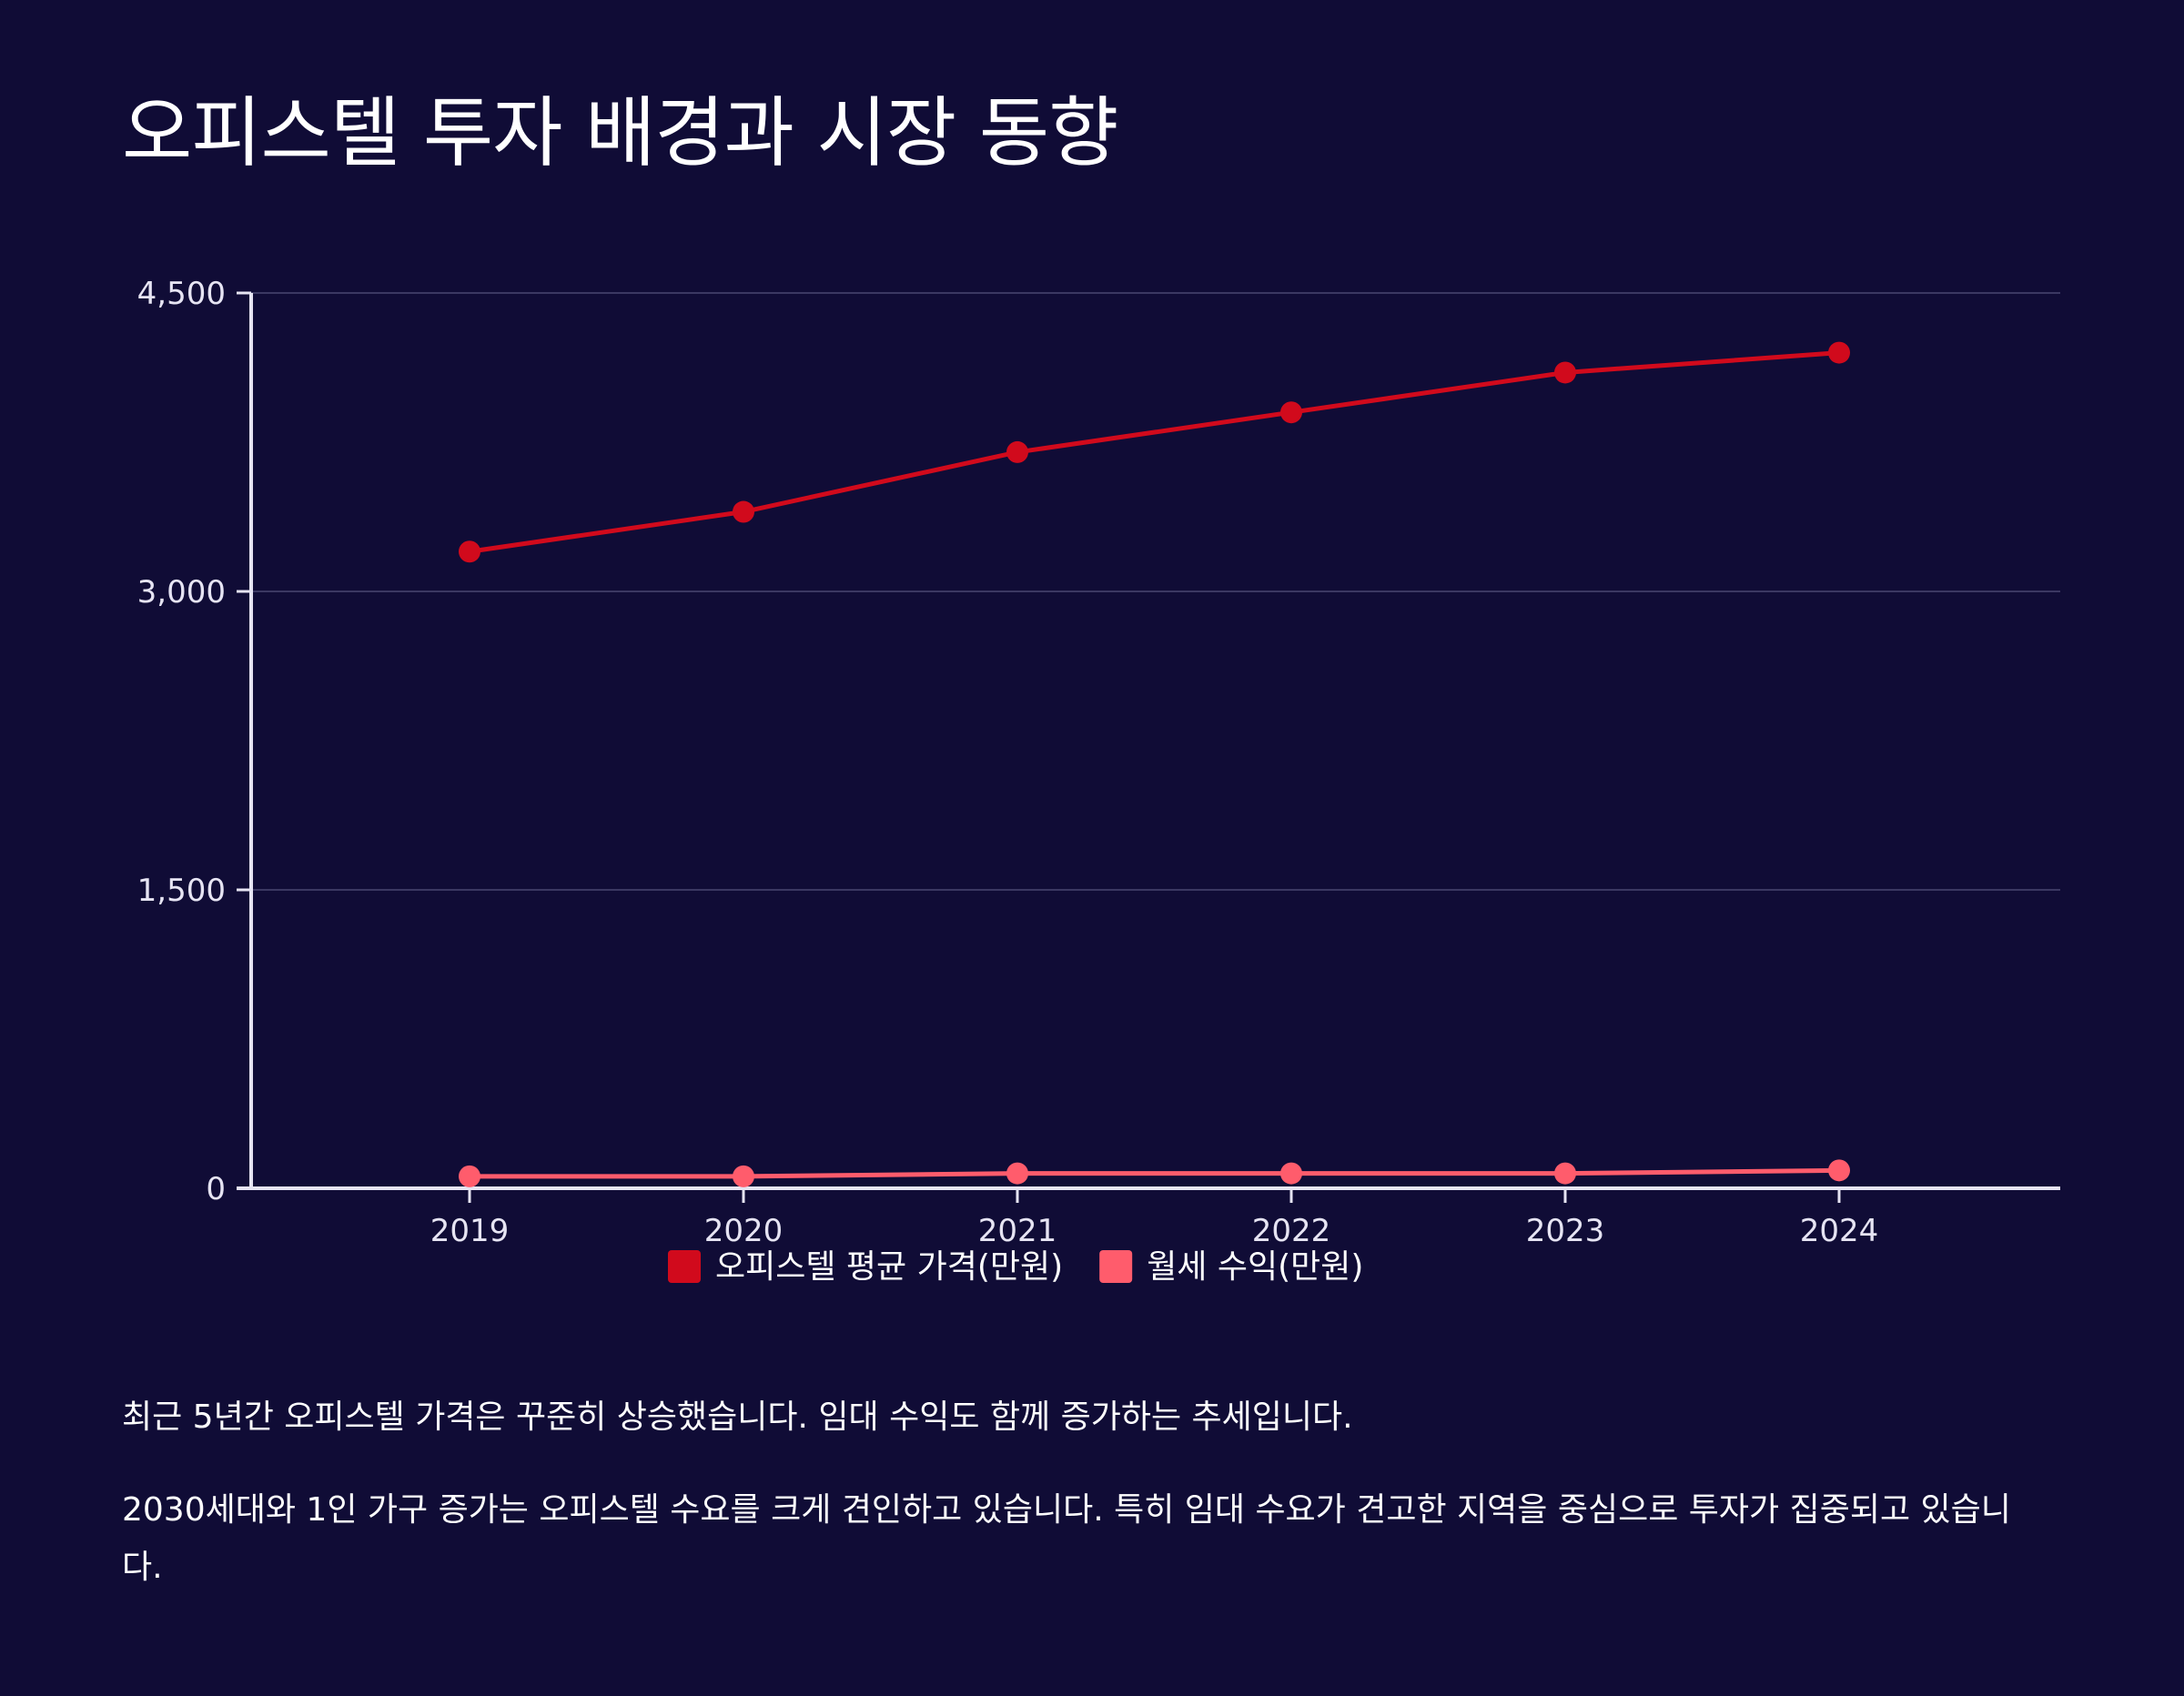  What do you see at coordinates (1291, 1231) in the screenshot?
I see `x-tick-label: 2022` at bounding box center [1291, 1231].